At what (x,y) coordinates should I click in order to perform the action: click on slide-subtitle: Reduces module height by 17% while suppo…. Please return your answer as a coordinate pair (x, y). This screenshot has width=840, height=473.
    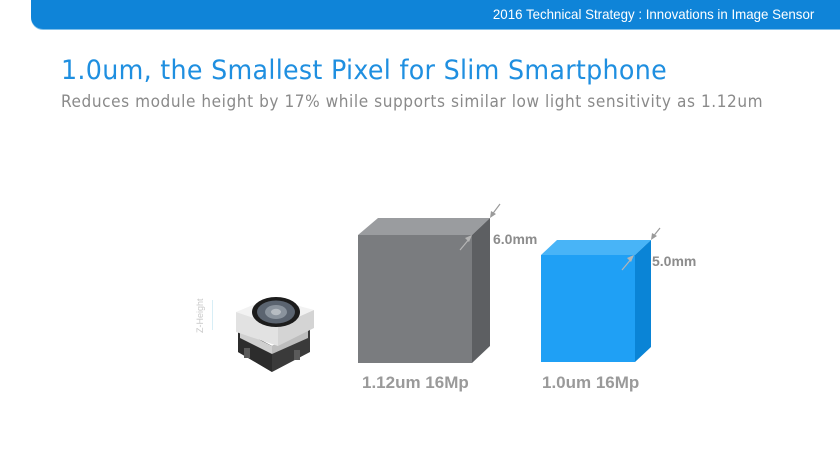
    Looking at the image, I should click on (412, 101).